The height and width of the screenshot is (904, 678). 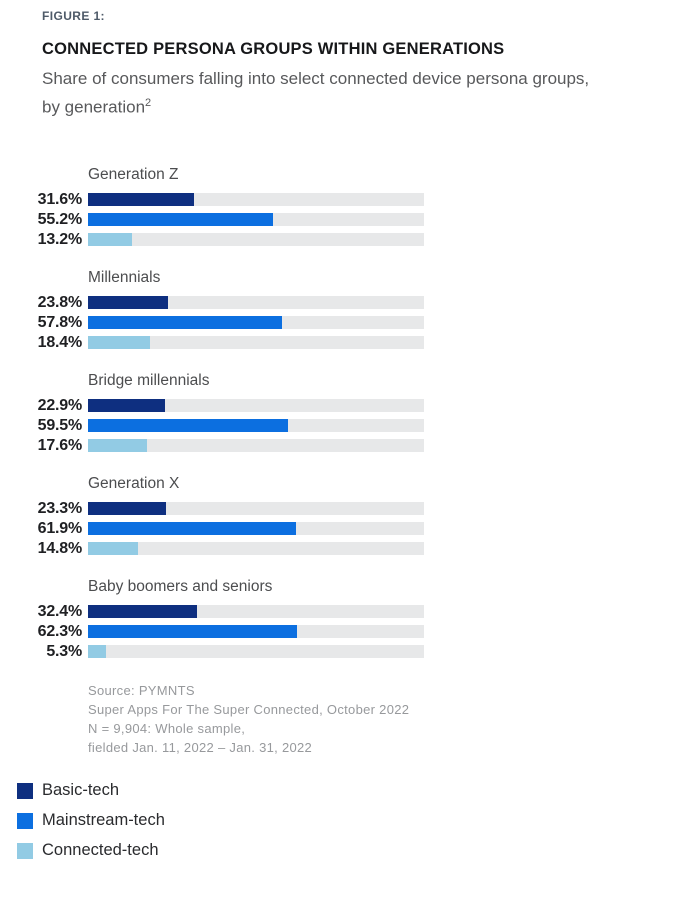 I want to click on bar-value-label: 32.4%, so click(x=60, y=611).